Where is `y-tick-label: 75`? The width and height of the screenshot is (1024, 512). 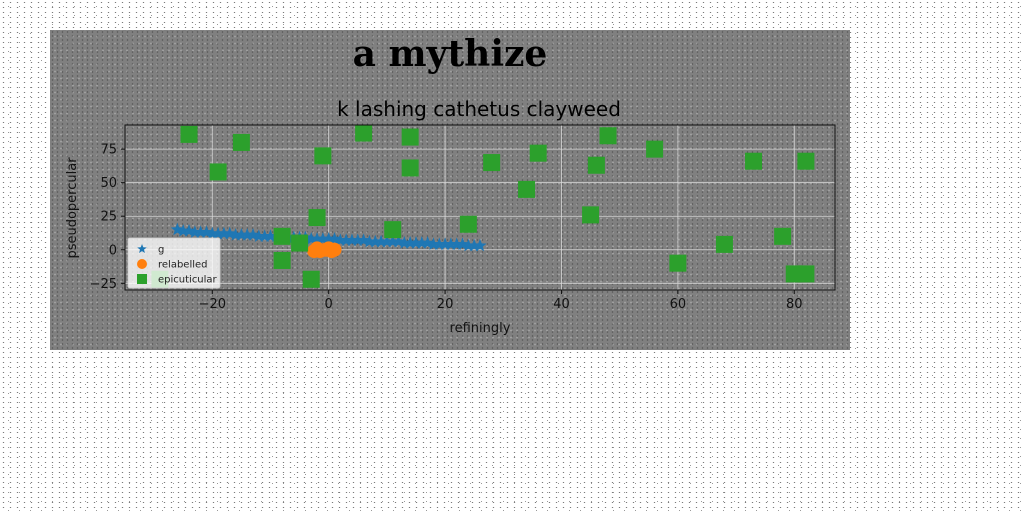
y-tick-label: 75 is located at coordinates (108, 150).